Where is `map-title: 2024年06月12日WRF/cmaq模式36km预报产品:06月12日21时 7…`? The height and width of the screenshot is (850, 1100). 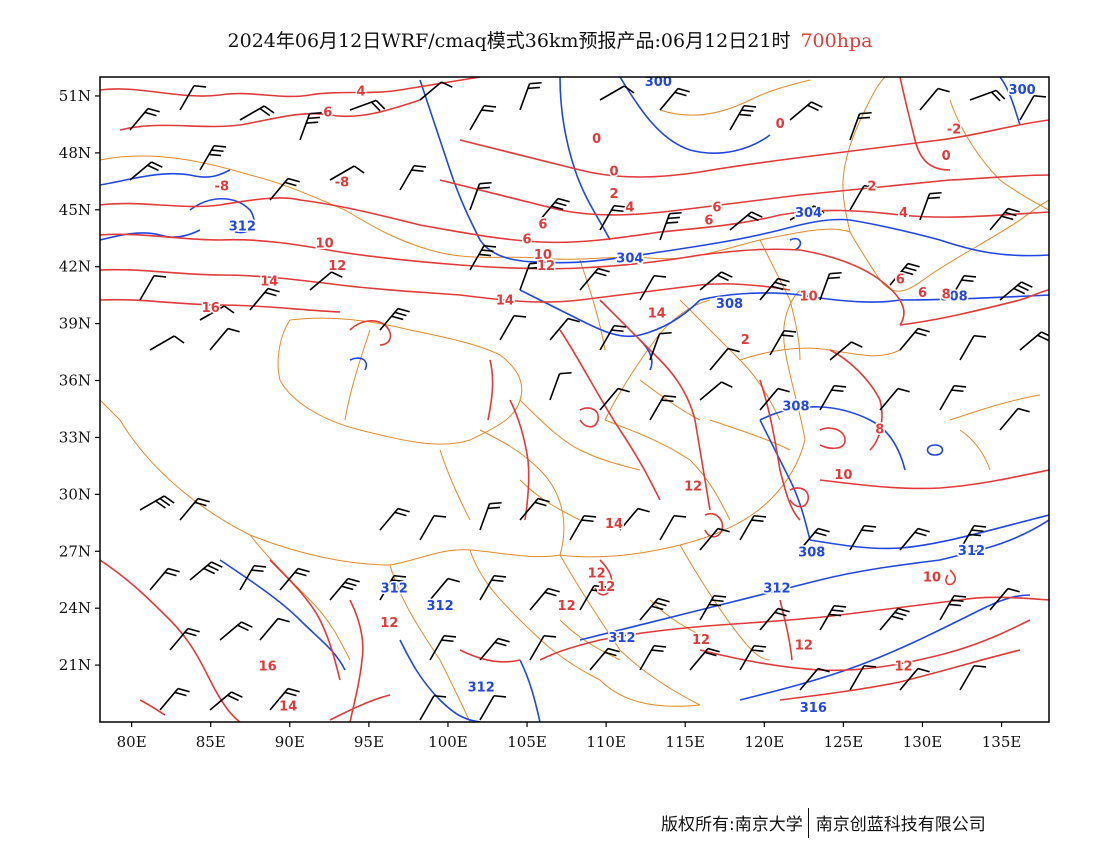
map-title: 2024年06月12日WRF/cmaq模式36km预报产品:06月12日21时 7… is located at coordinates (550, 39).